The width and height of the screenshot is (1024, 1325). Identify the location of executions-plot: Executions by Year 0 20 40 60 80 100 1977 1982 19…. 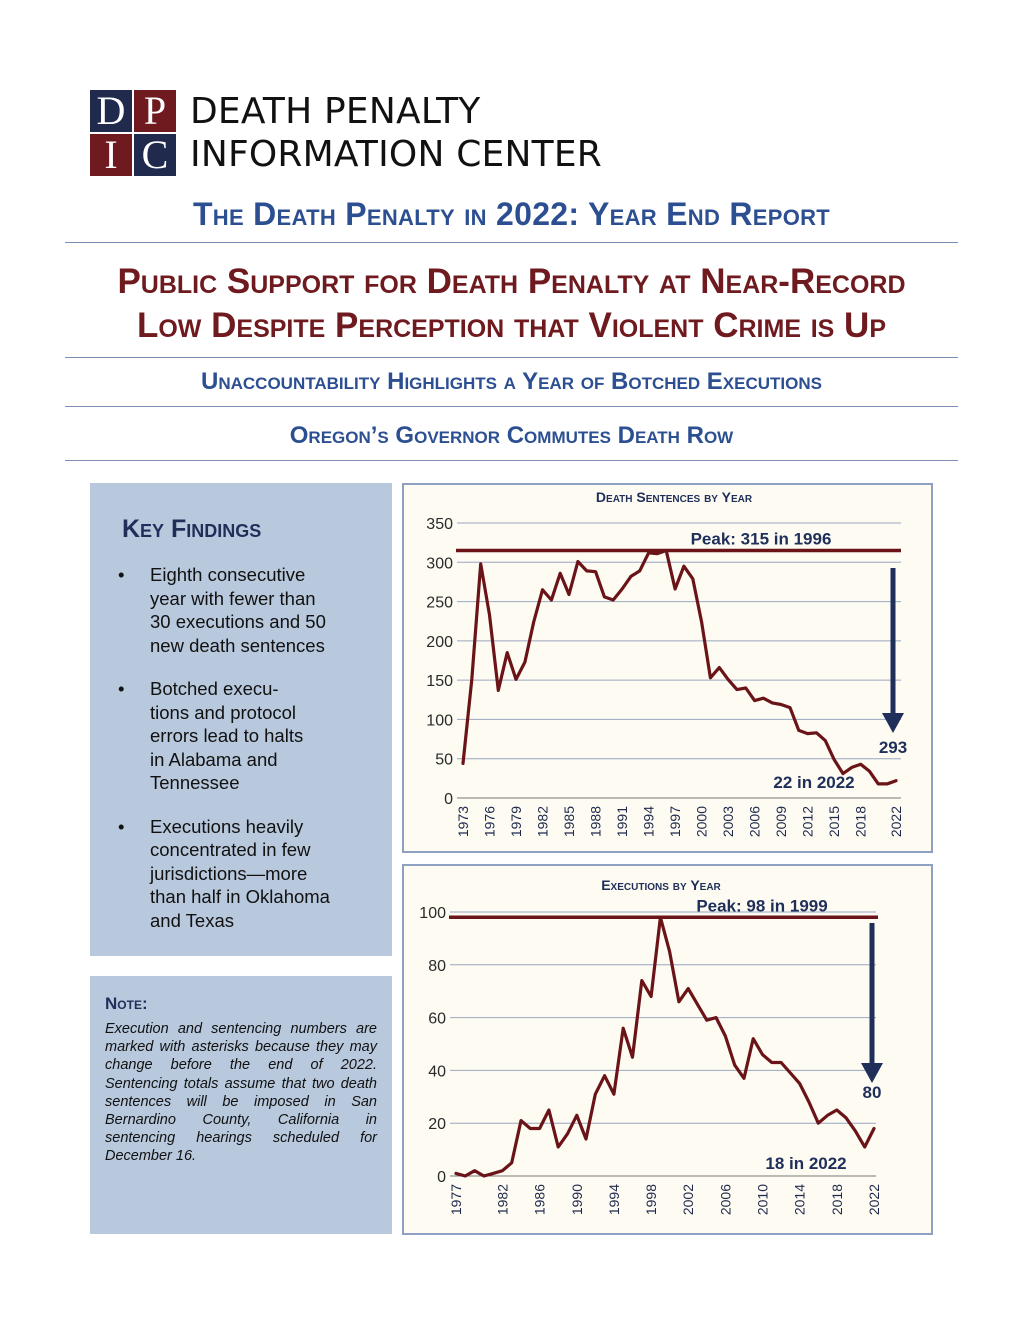
(651, 1046).